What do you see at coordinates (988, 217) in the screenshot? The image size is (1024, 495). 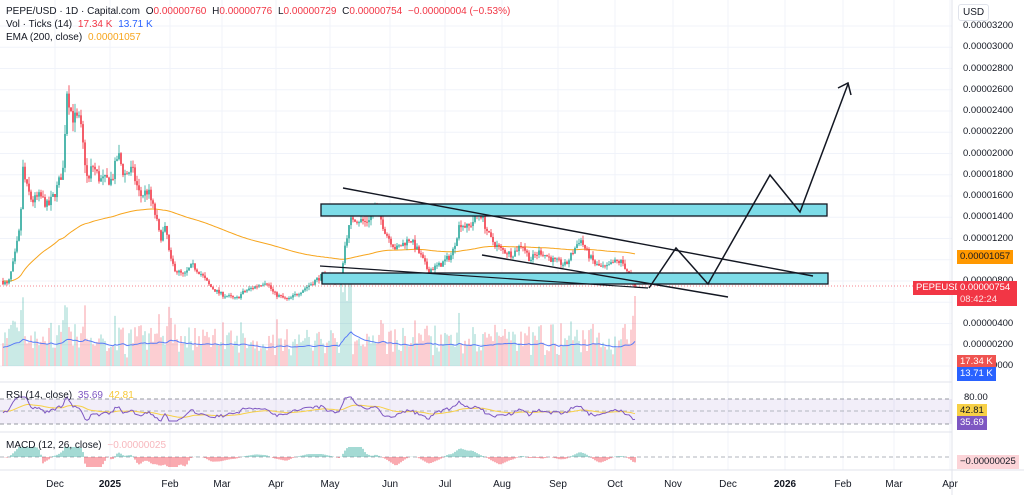 I see `price-tick: 0.00001400` at bounding box center [988, 217].